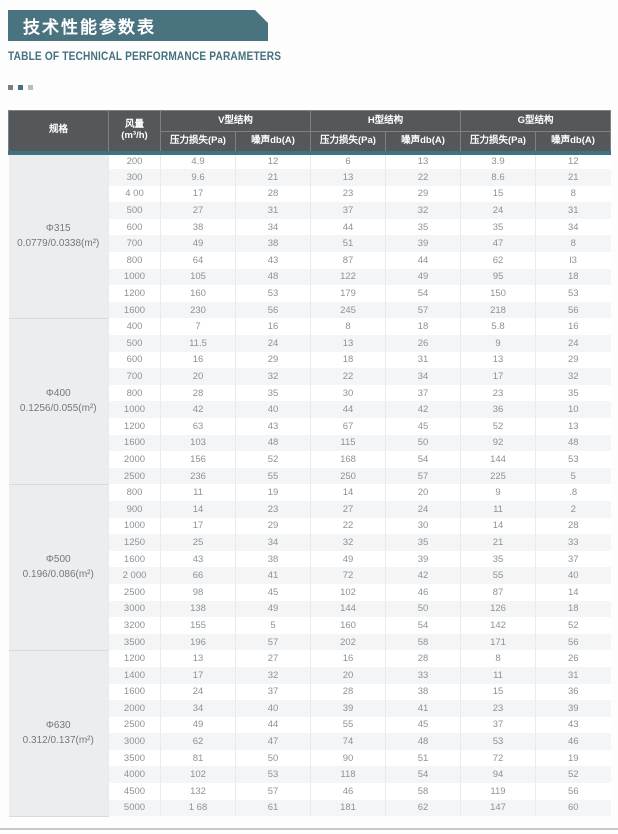 This screenshot has width=618, height=834. What do you see at coordinates (58, 132) in the screenshot?
I see `header-spec: 规格` at bounding box center [58, 132].